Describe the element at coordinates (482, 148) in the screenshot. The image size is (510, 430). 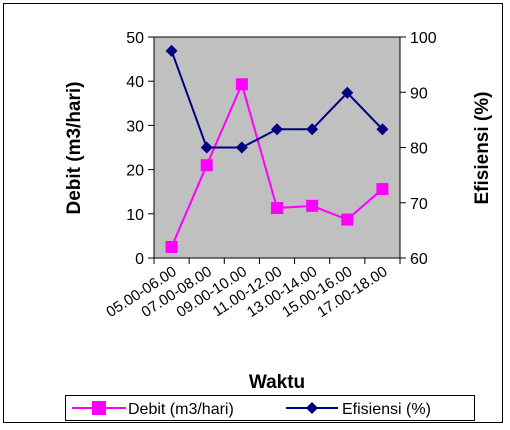
I see `y2-axis-label: Efisiensi (%)` at that location.